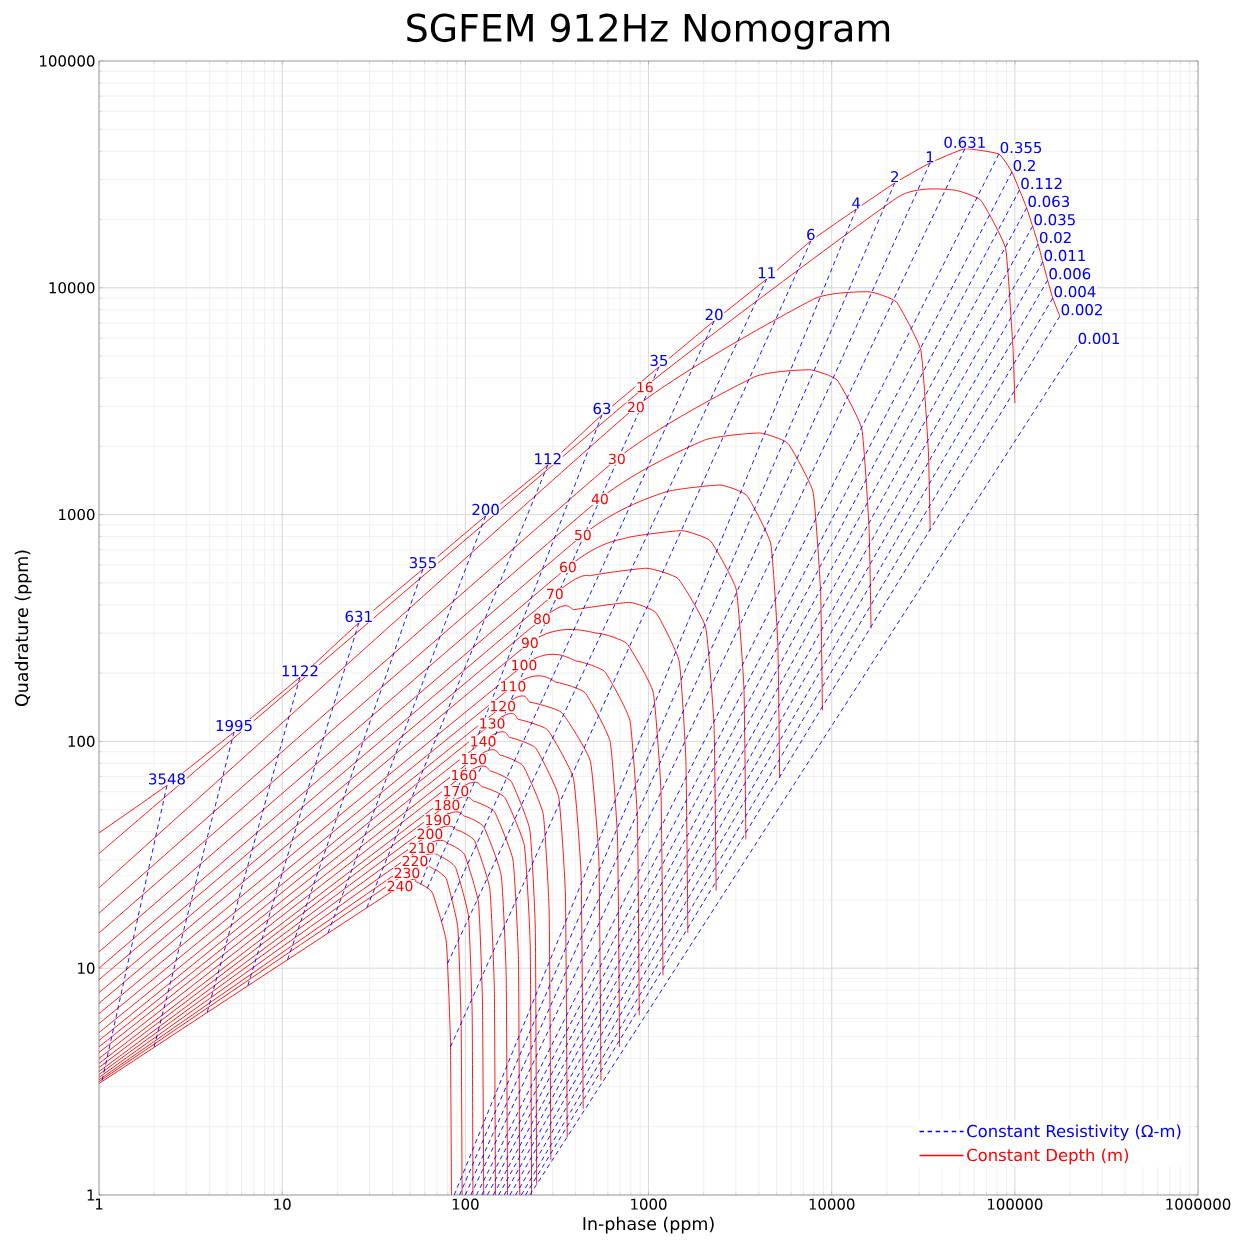 The image size is (1244, 1247). I want to click on y-tick-label: 10, so click(86, 968).